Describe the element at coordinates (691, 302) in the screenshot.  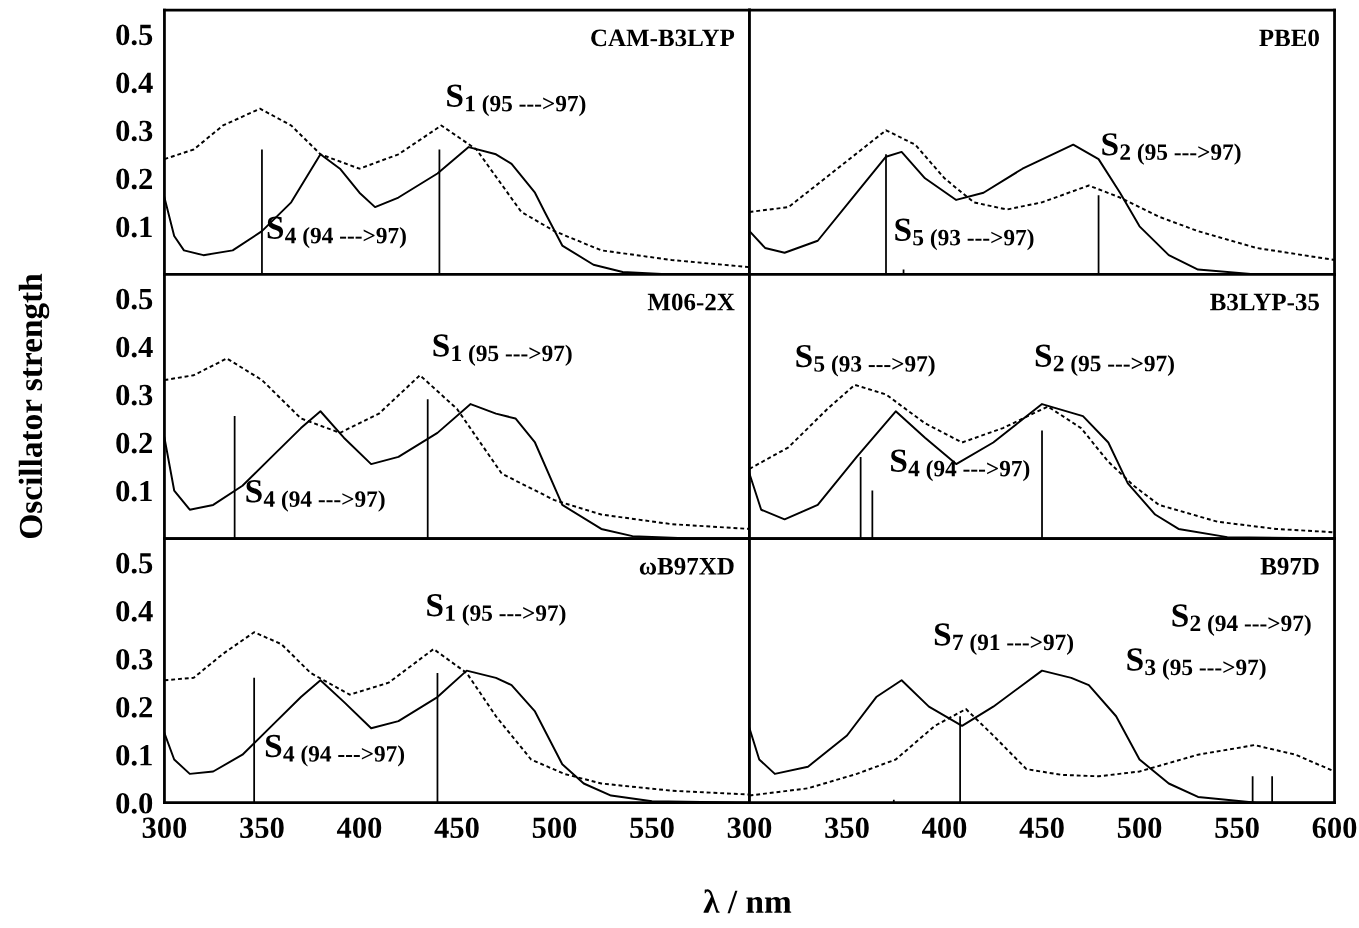
I see `text: M06-2X` at that location.